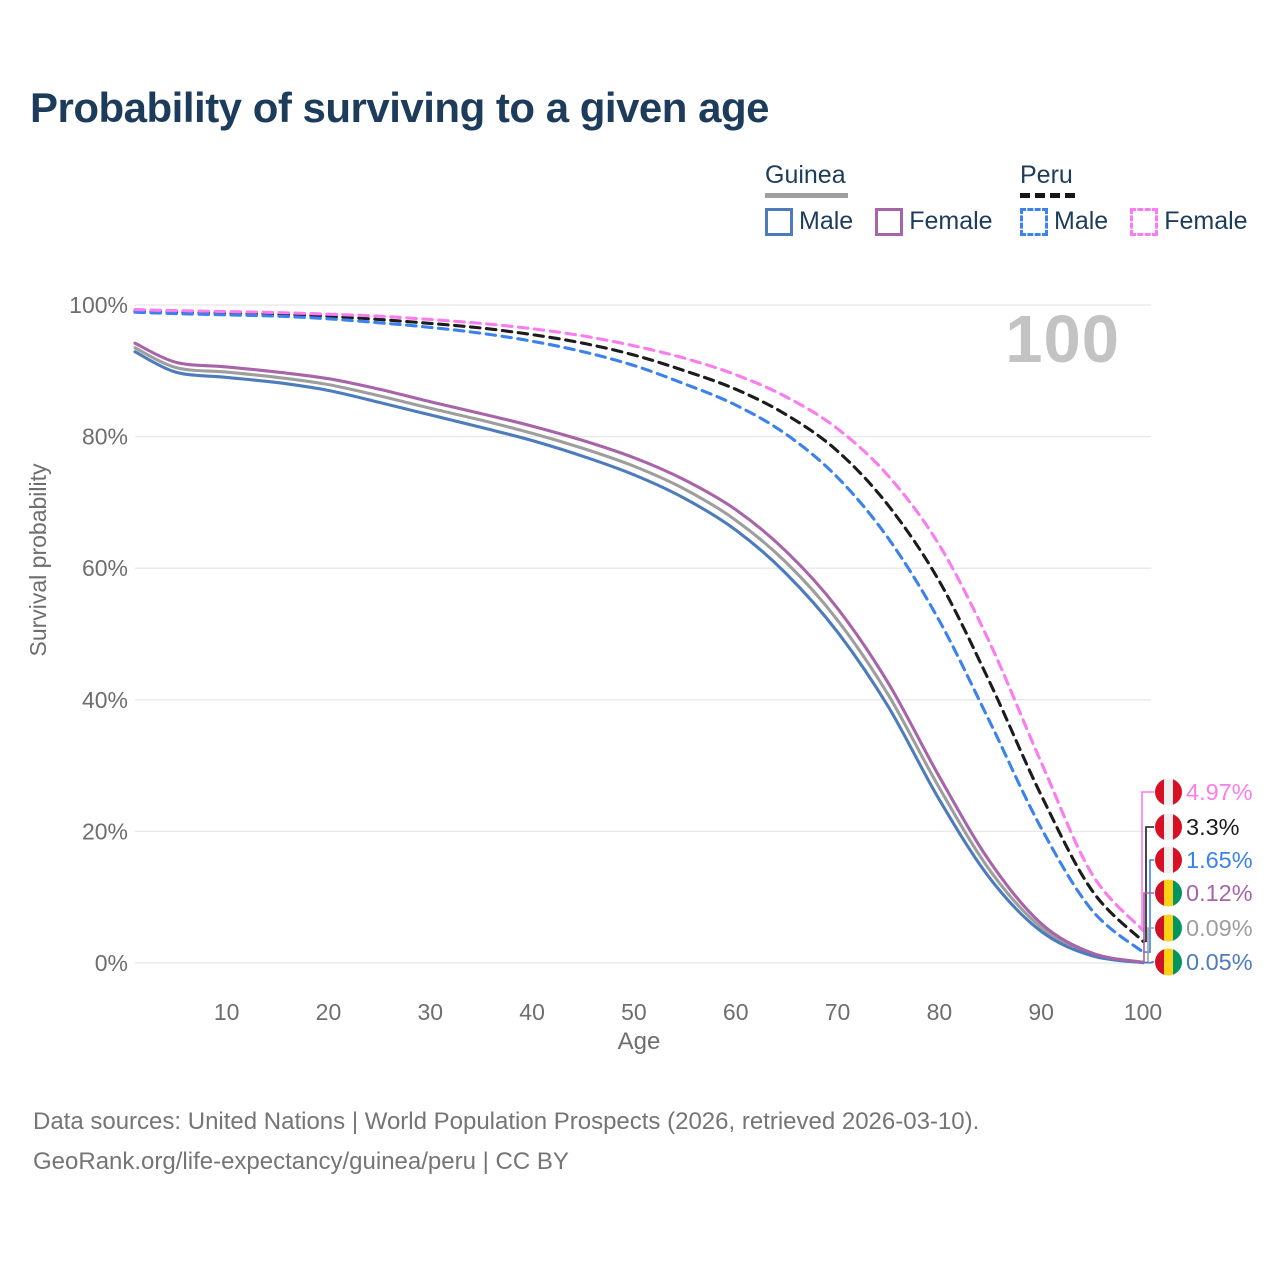  I want to click on legend-group-peru: Peru Male Female, so click(1134, 198).